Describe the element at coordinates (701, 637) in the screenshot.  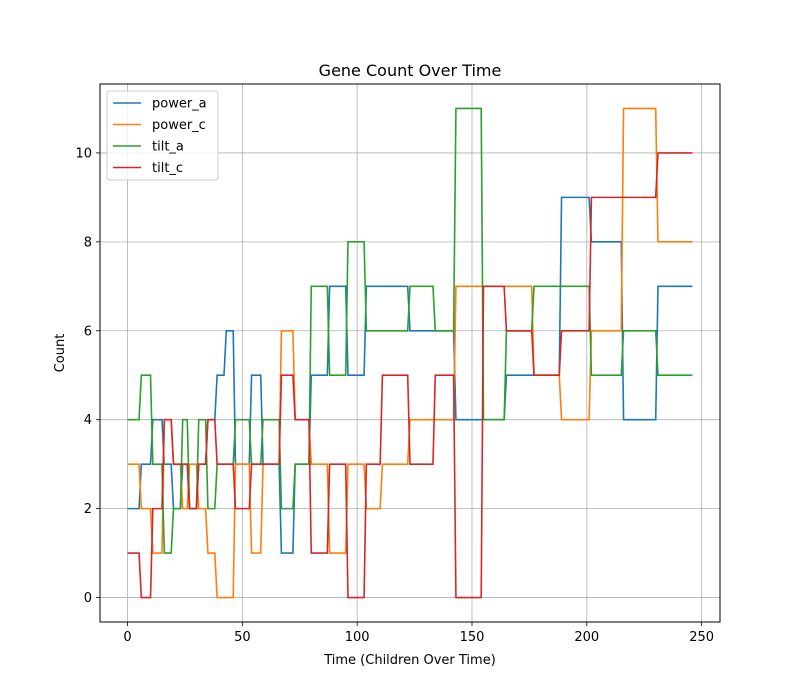
I see `x-tick-label: 250` at that location.